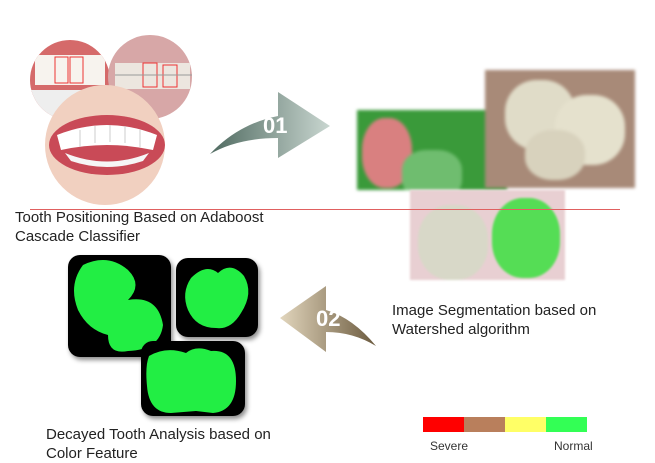 This screenshot has width=655, height=463. I want to click on step-number-02: 02, so click(328, 318).